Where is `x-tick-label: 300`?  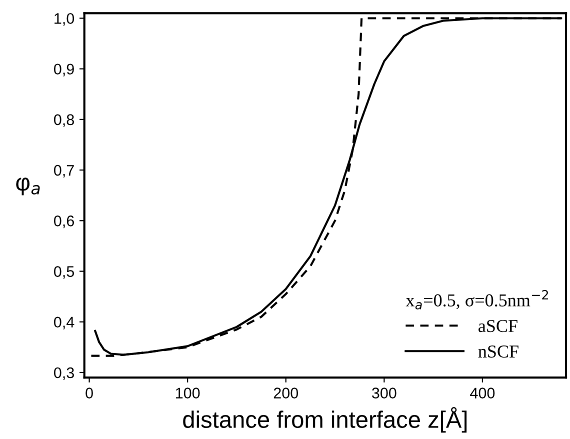
x-tick-label: 300 is located at coordinates (384, 393).